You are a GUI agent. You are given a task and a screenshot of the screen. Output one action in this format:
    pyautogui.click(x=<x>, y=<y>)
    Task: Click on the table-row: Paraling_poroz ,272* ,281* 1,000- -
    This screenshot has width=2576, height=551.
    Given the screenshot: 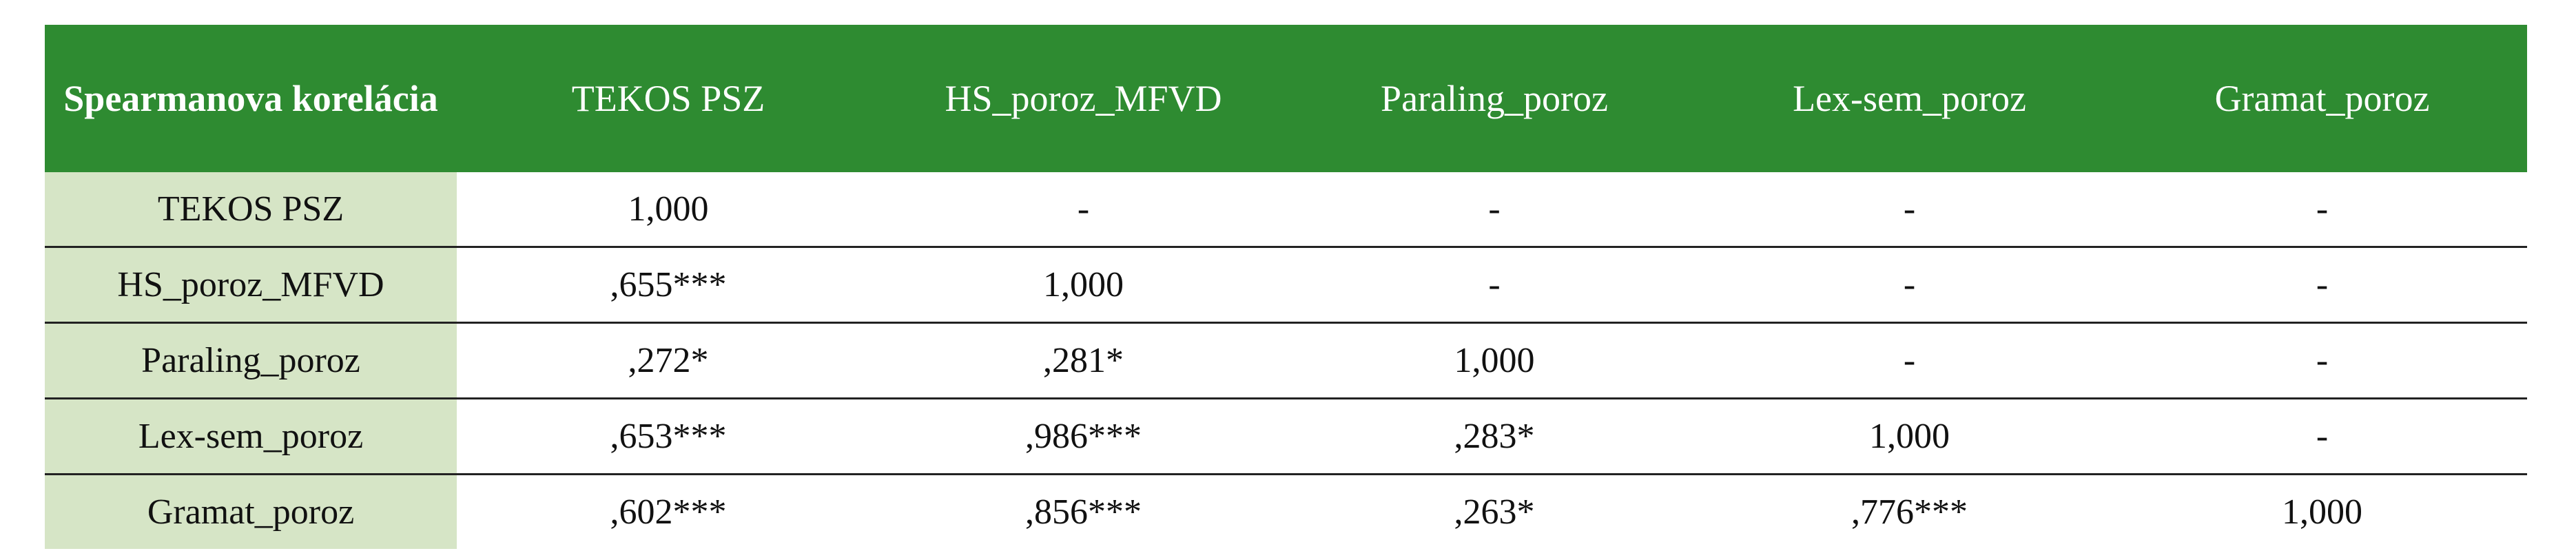 What is the action you would take?
    pyautogui.click(x=1286, y=360)
    